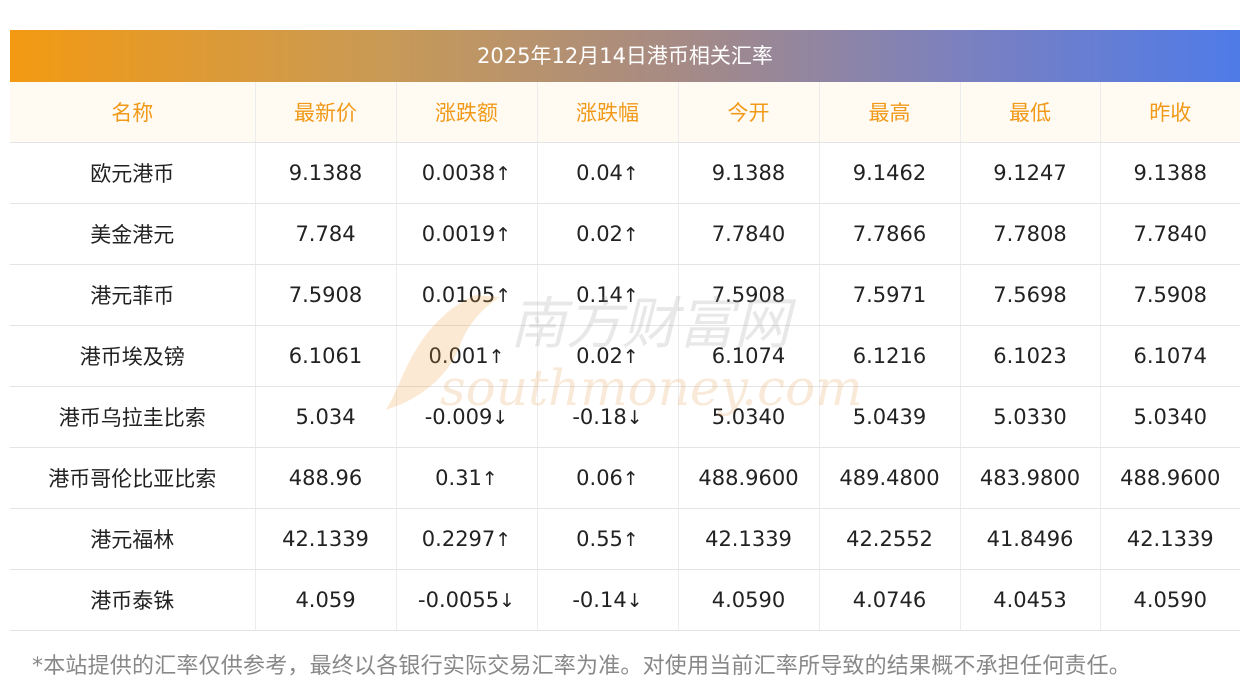 This screenshot has height=697, width=1250. What do you see at coordinates (748, 417) in the screenshot?
I see `cell-value: 5.0340` at bounding box center [748, 417].